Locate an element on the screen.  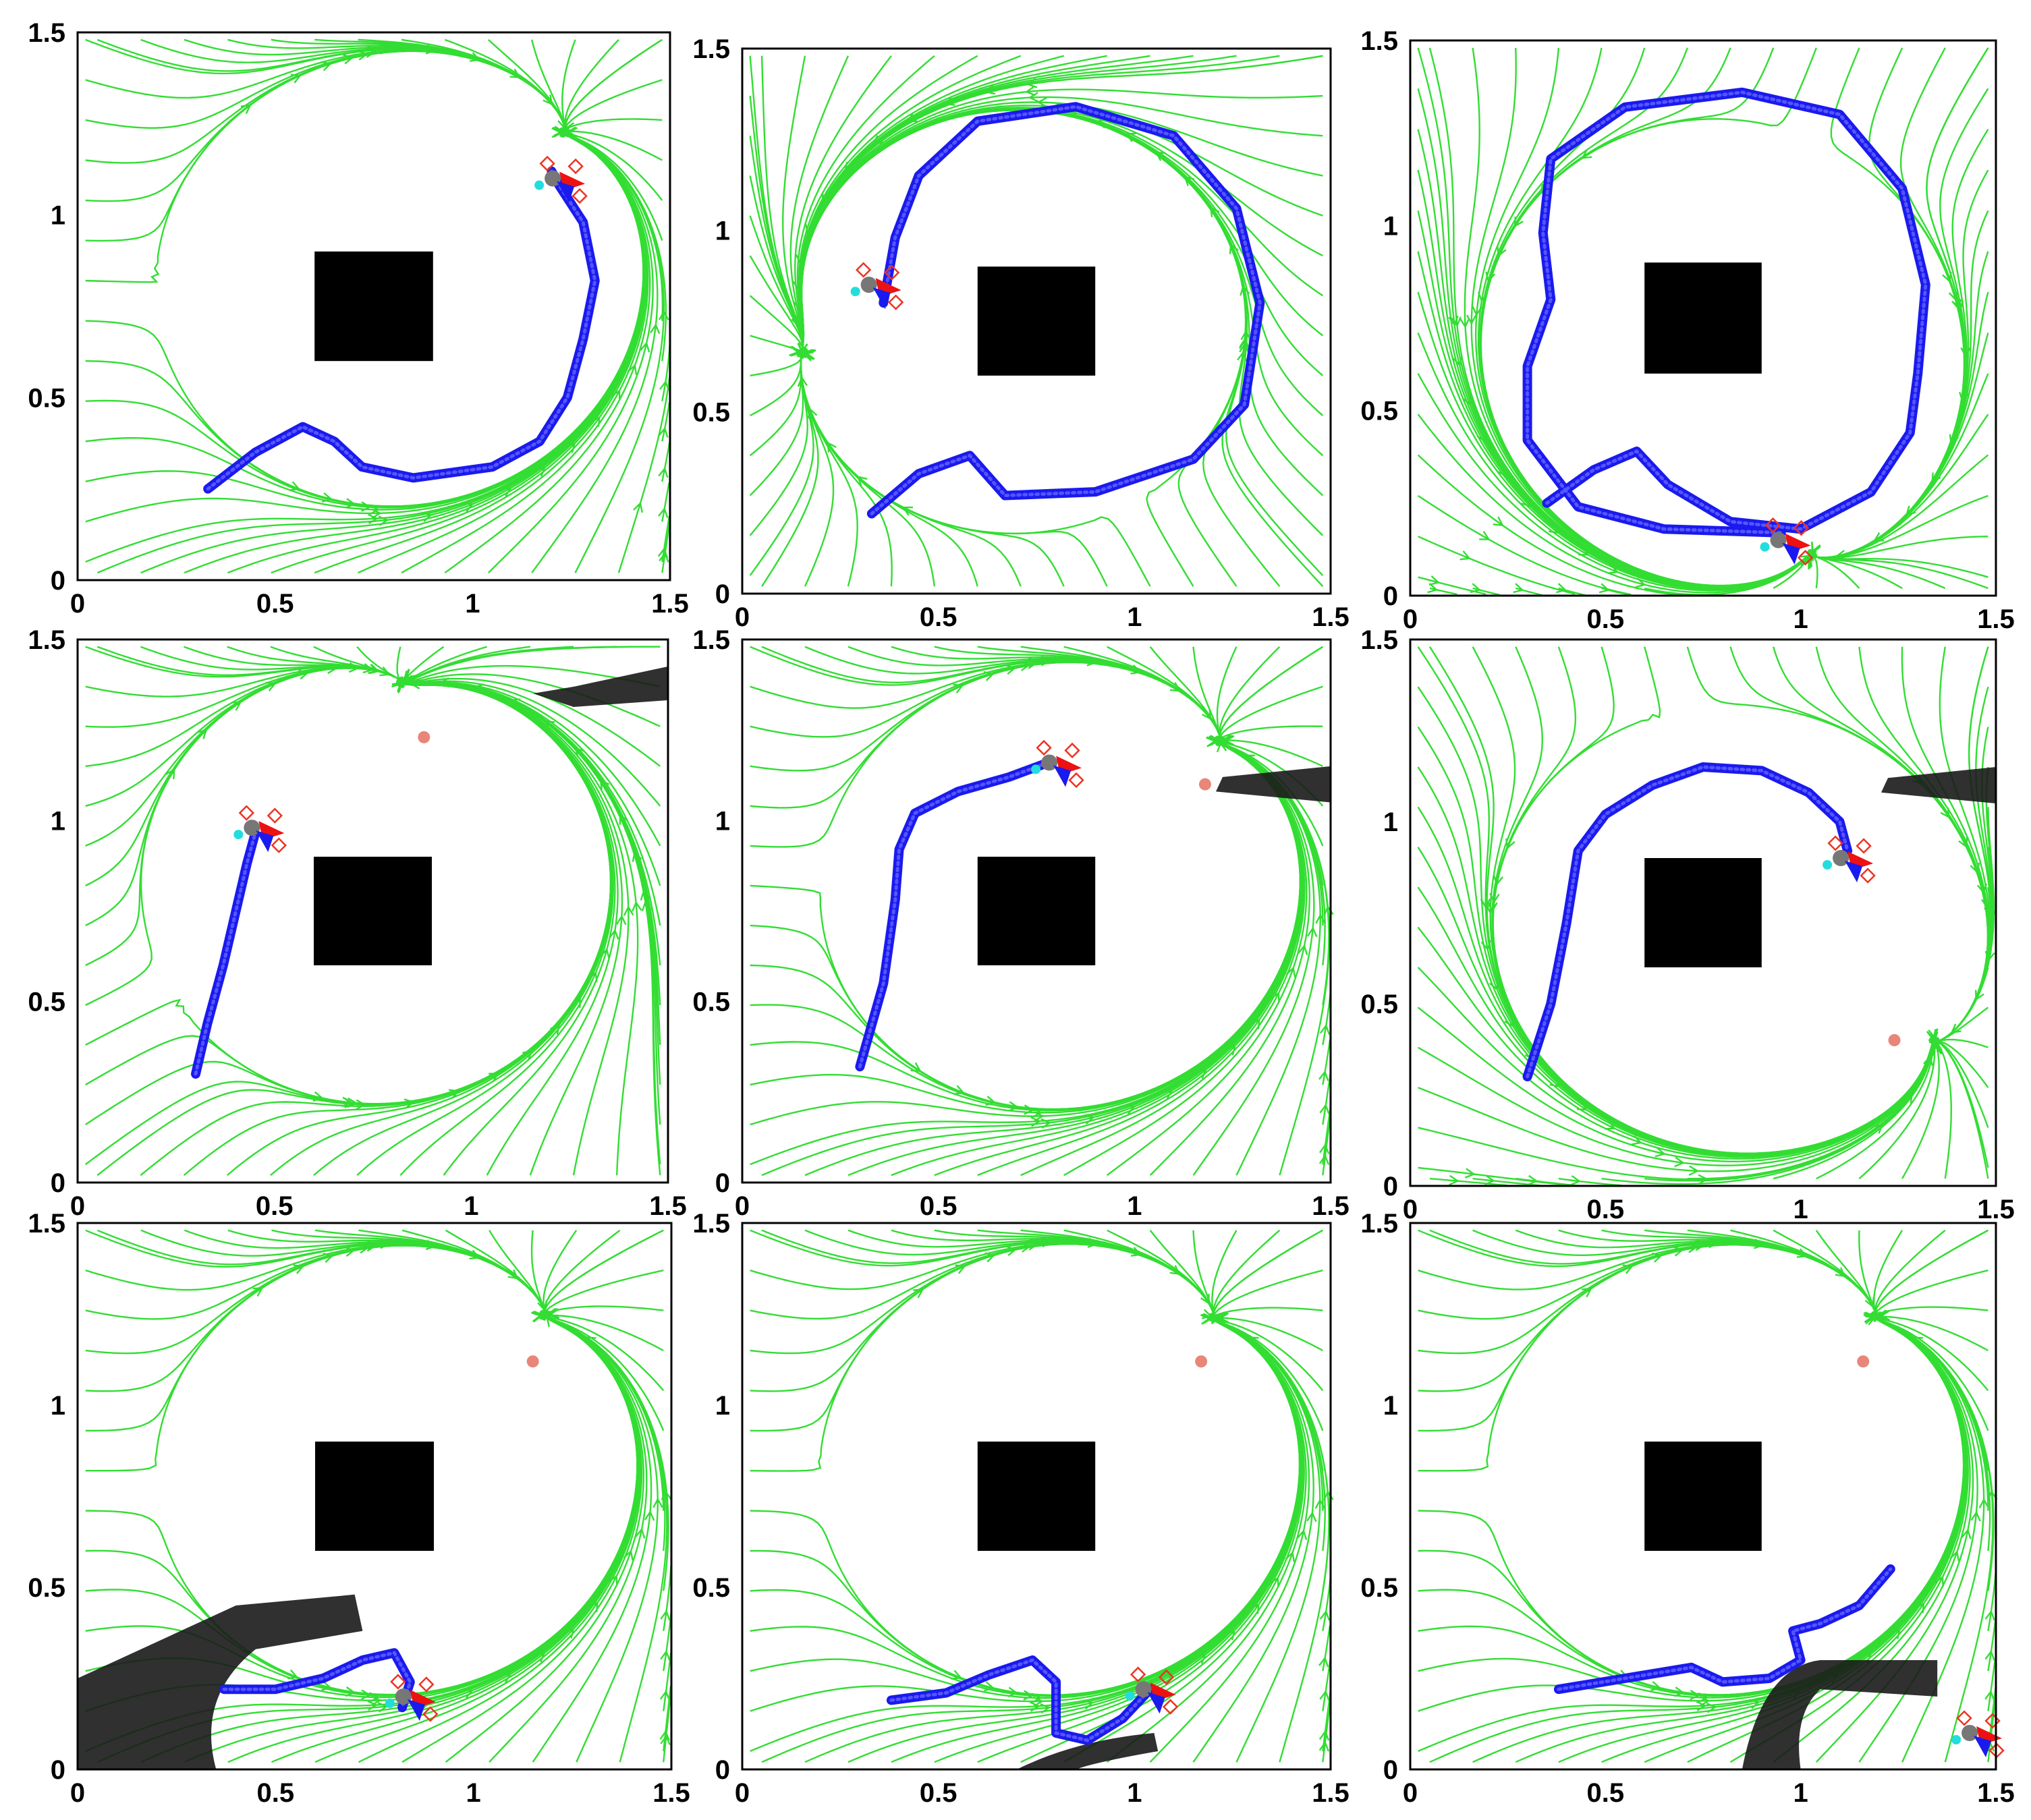
goal-point is located at coordinates (1204, 784).